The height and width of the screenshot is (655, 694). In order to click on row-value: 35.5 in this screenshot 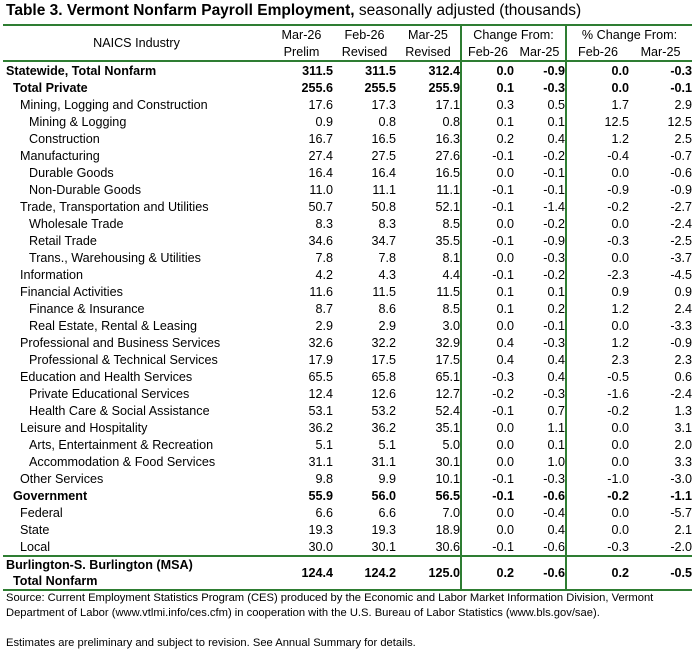, I will do `click(447, 240)`.